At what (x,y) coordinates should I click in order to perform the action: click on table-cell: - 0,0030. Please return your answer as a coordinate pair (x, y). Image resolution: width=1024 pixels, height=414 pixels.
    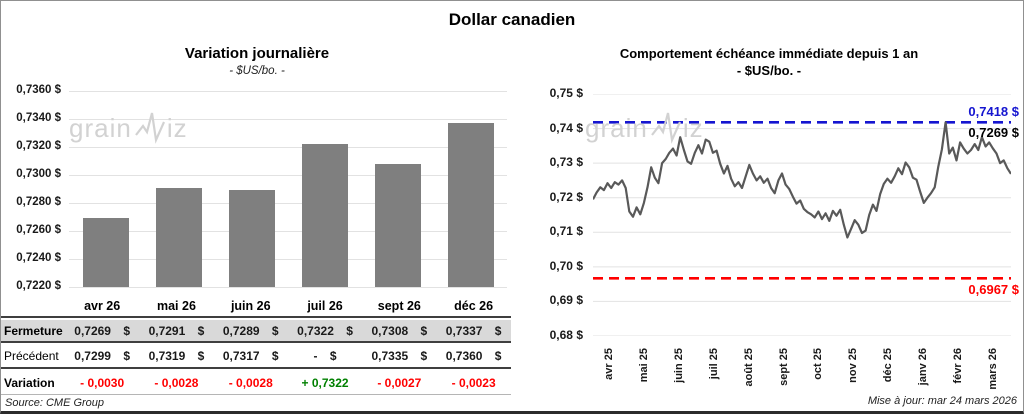
    Looking at the image, I should click on (102, 382).